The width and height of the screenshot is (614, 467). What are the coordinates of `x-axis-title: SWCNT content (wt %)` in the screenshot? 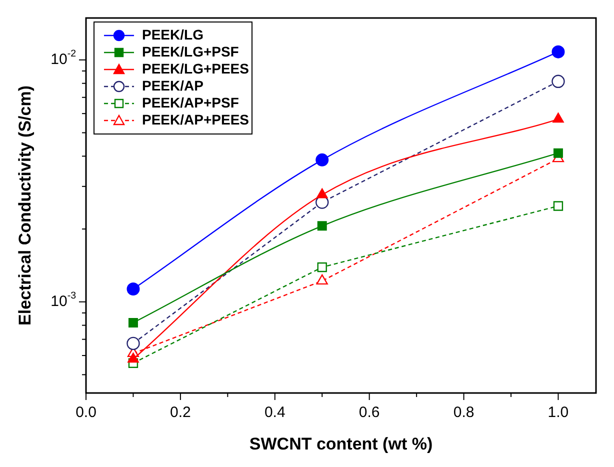 It's located at (341, 444).